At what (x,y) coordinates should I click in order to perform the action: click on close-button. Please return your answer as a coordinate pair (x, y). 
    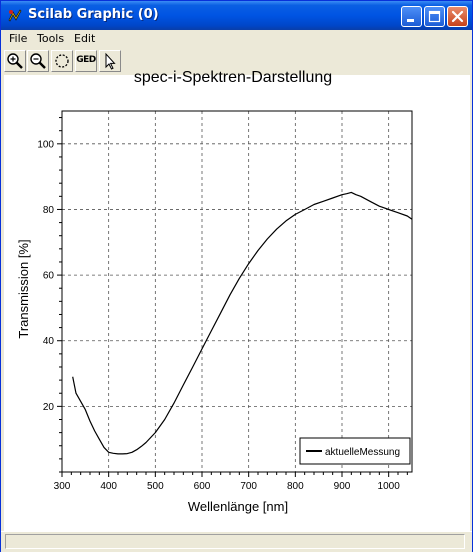
    Looking at the image, I should click on (457, 16).